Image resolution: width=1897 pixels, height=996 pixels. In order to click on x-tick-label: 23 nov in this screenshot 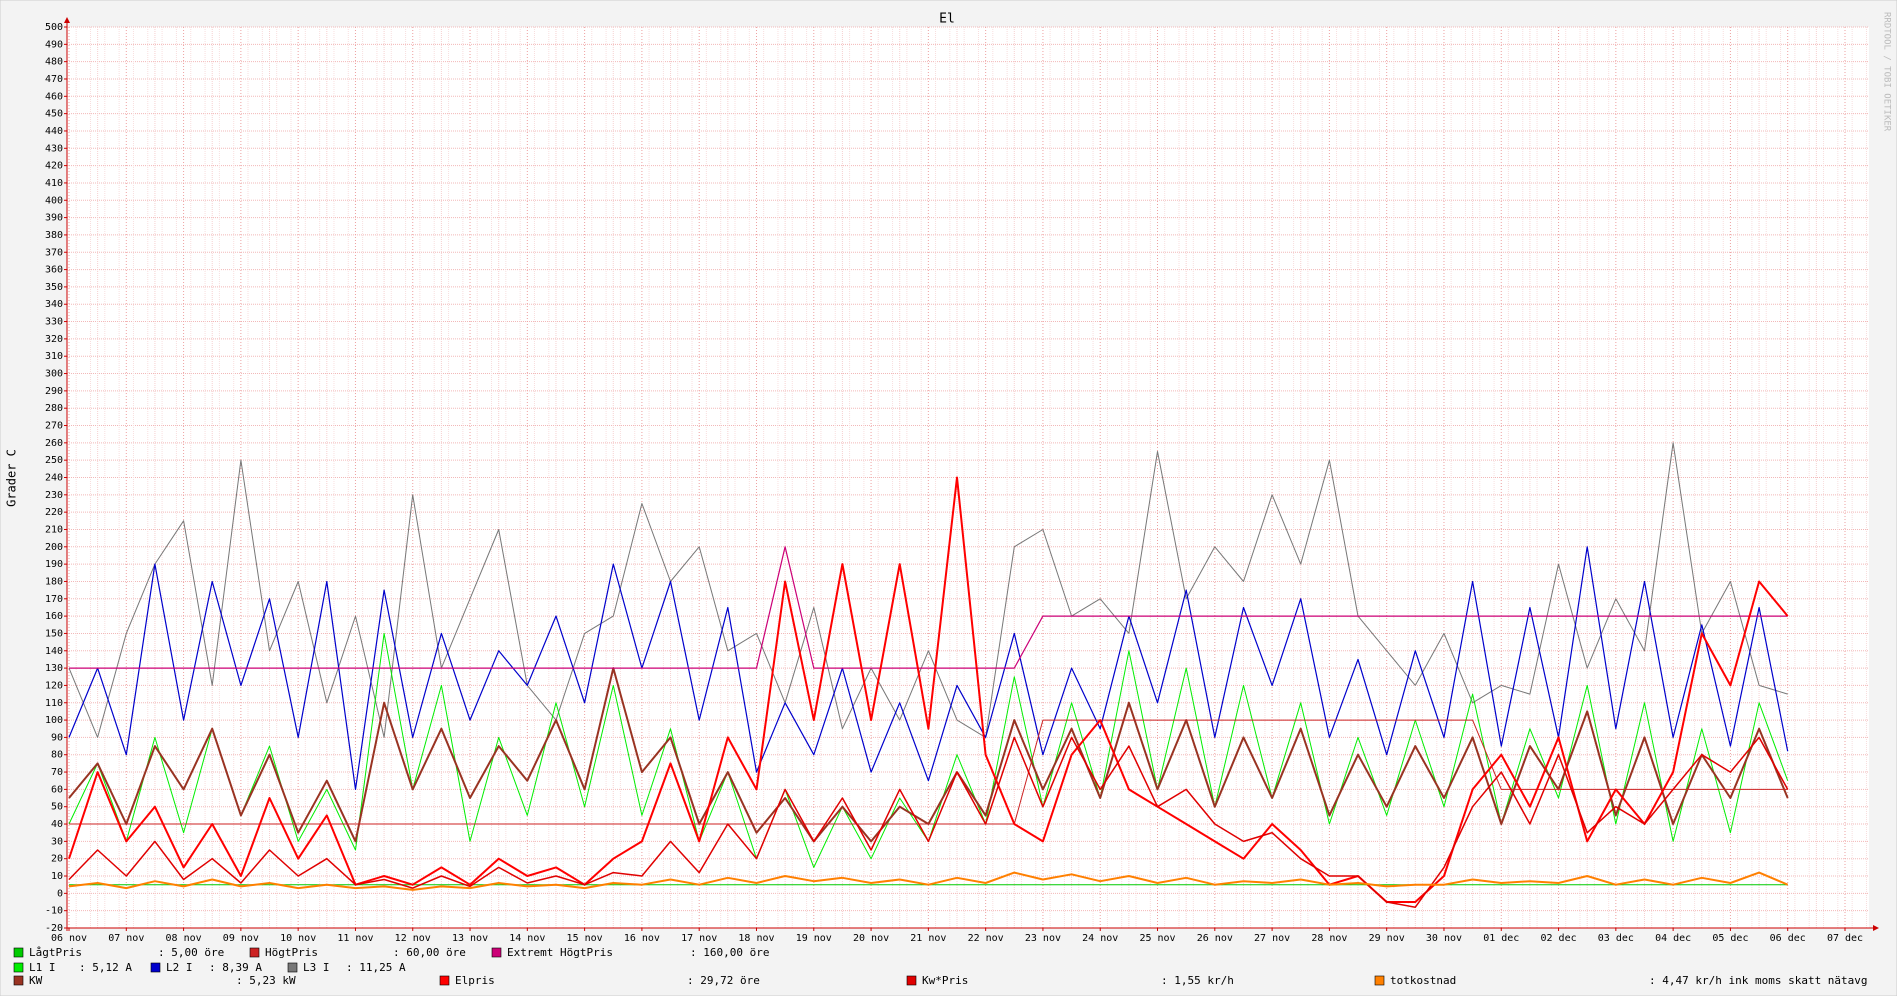, I will do `click(1043, 938)`.